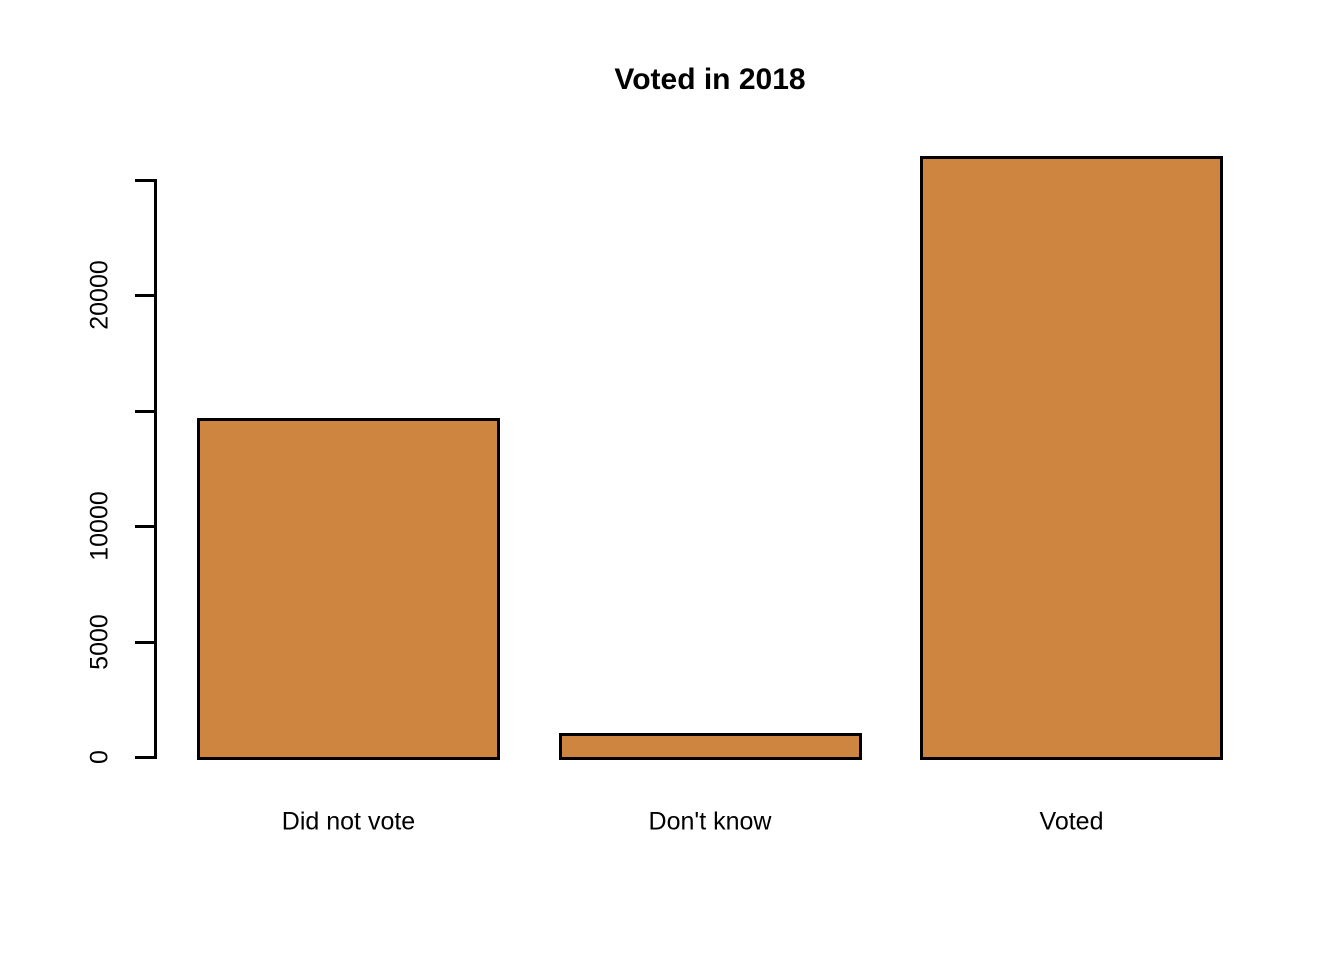 This screenshot has width=1344, height=960. Describe the element at coordinates (348, 588) in the screenshot. I see `bar-did-not-vote` at that location.